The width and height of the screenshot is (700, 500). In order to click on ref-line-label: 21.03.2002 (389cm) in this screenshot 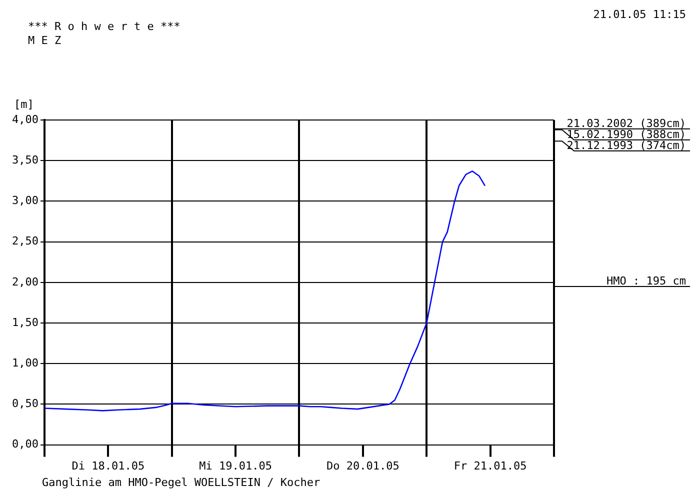, I will do `click(626, 123)`.